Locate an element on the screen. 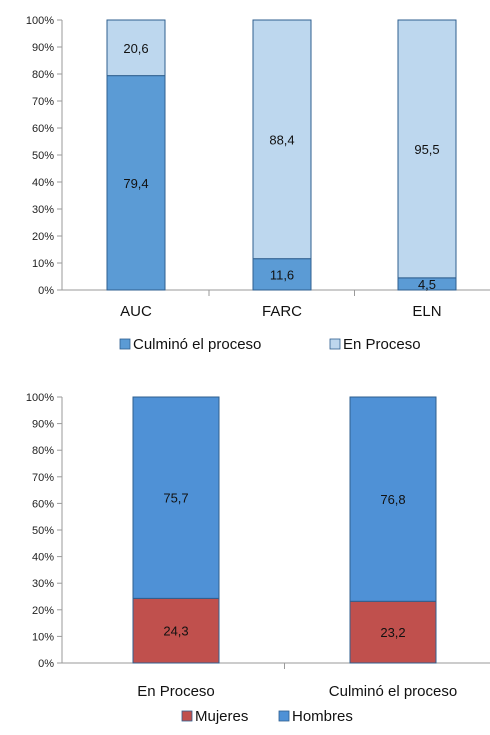 Image resolution: width=490 pixels, height=735 pixels. data-label: 24,3 is located at coordinates (175, 631).